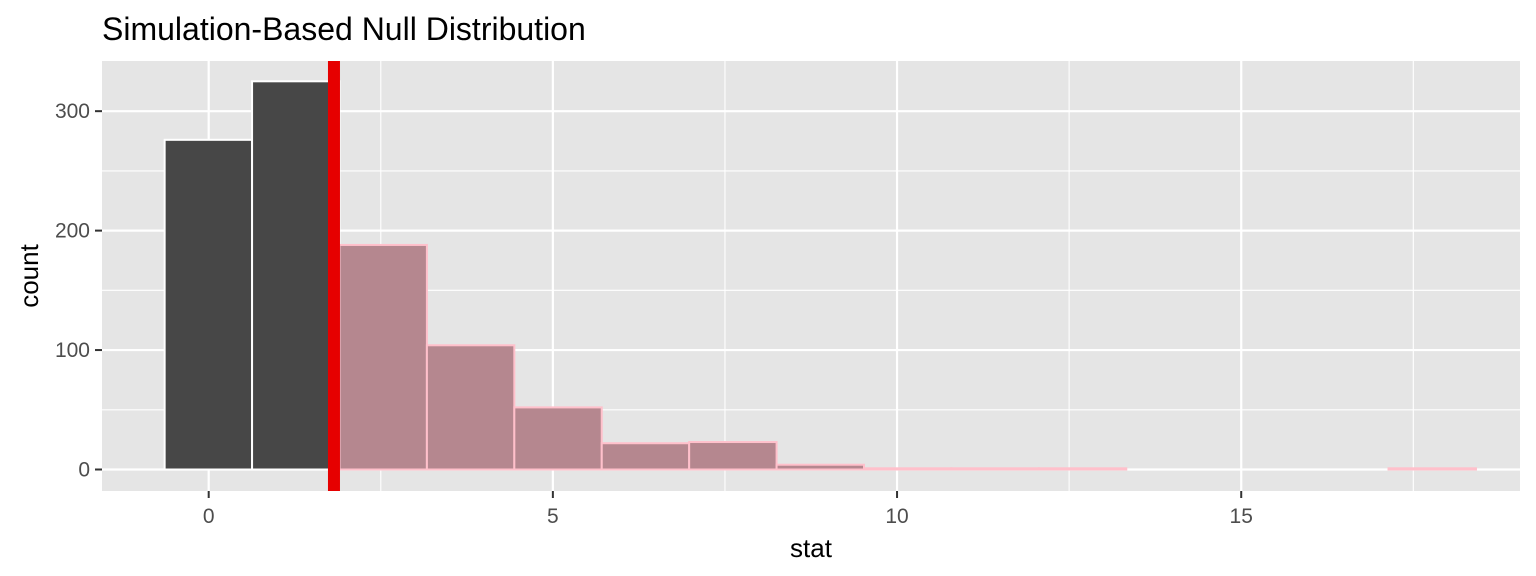 The height and width of the screenshot is (576, 1536). Describe the element at coordinates (728, 509) in the screenshot. I see `x-axis: 0 5 10 15` at that location.